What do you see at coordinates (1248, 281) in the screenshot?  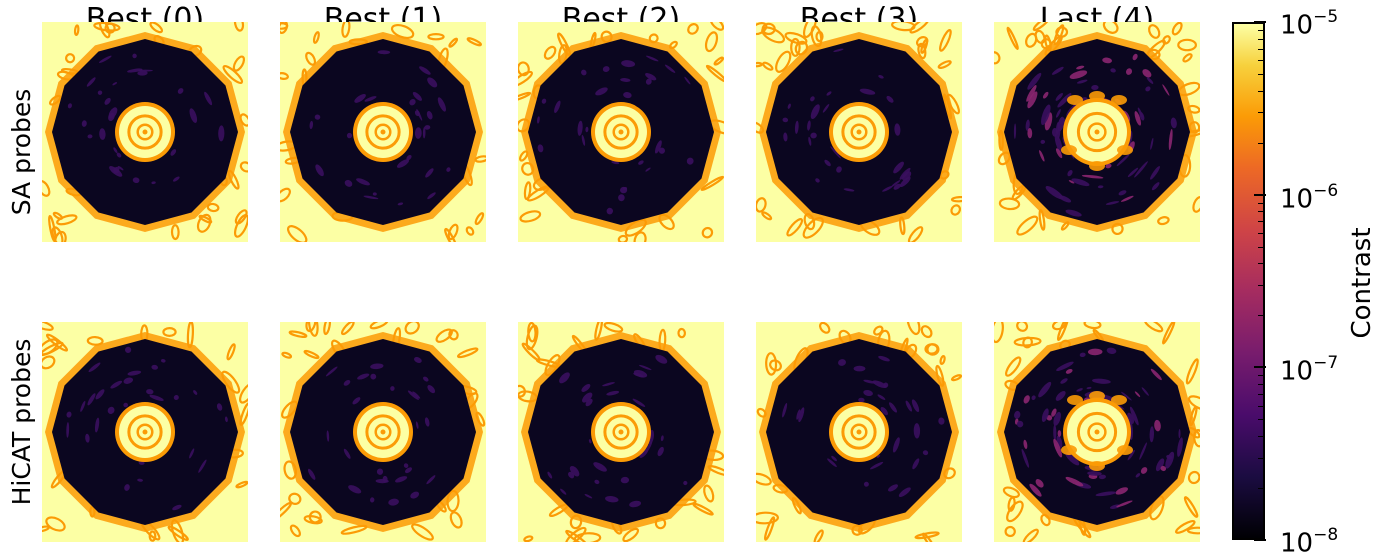 I see `colorbar` at bounding box center [1248, 281].